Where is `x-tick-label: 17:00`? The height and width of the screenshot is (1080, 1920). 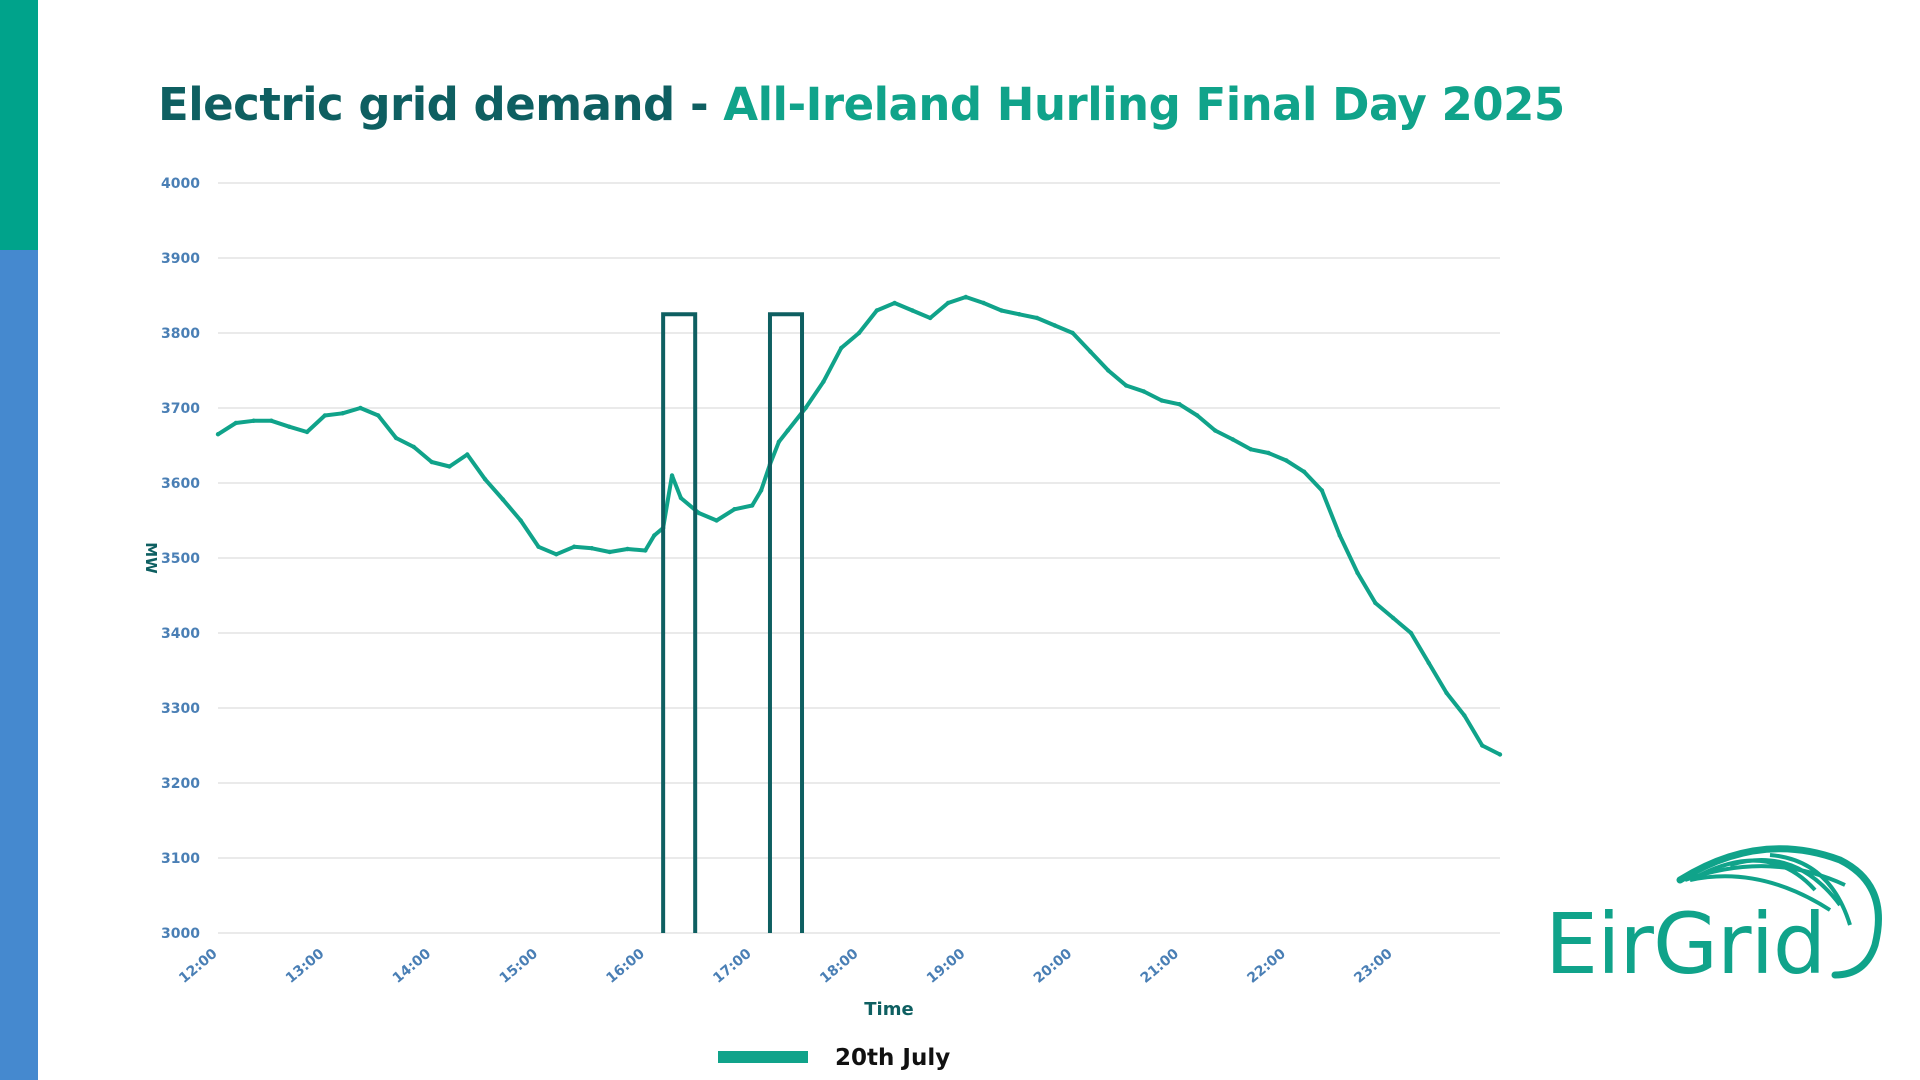 x-tick-label: 17:00 is located at coordinates (732, 966).